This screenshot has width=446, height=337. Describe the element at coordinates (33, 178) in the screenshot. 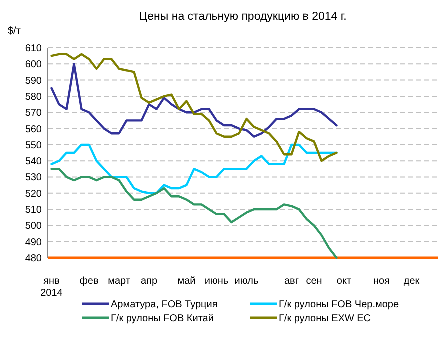

I see `y-tick-label: 530` at that location.